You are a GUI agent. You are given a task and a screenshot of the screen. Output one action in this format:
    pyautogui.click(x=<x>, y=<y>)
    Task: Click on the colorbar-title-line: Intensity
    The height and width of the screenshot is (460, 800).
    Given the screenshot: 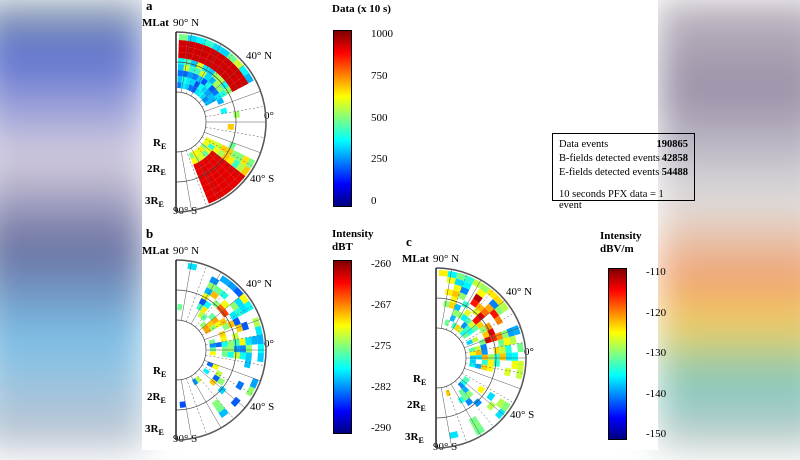 What is the action you would take?
    pyautogui.click(x=621, y=236)
    